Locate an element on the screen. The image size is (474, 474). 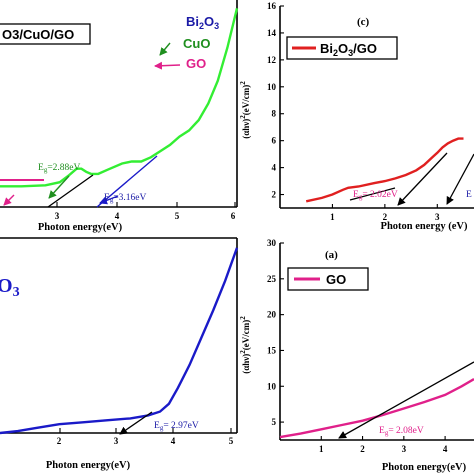
arrow-eg-go is located at coordinates (9, 200).